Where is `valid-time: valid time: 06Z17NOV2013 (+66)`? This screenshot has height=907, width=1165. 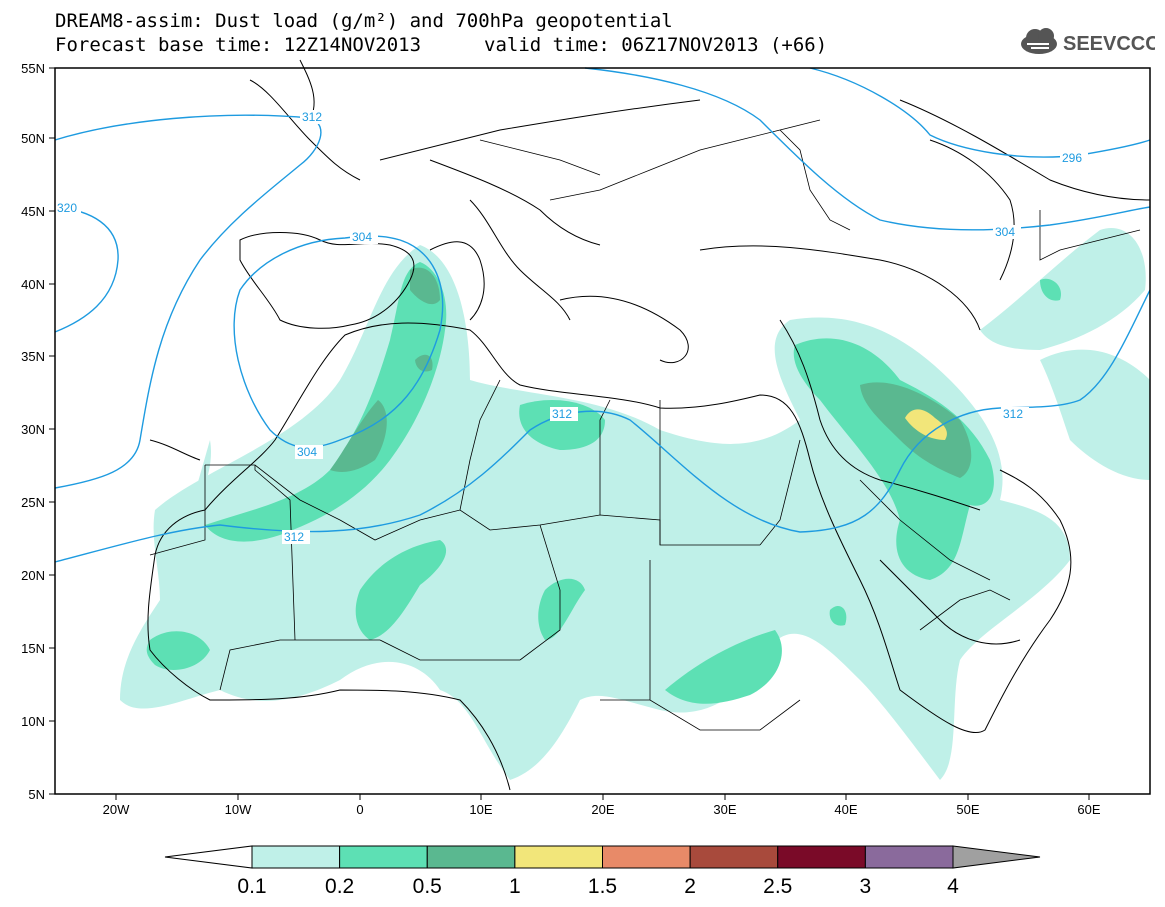 valid-time: valid time: 06Z17NOV2013 (+66) is located at coordinates (656, 45).